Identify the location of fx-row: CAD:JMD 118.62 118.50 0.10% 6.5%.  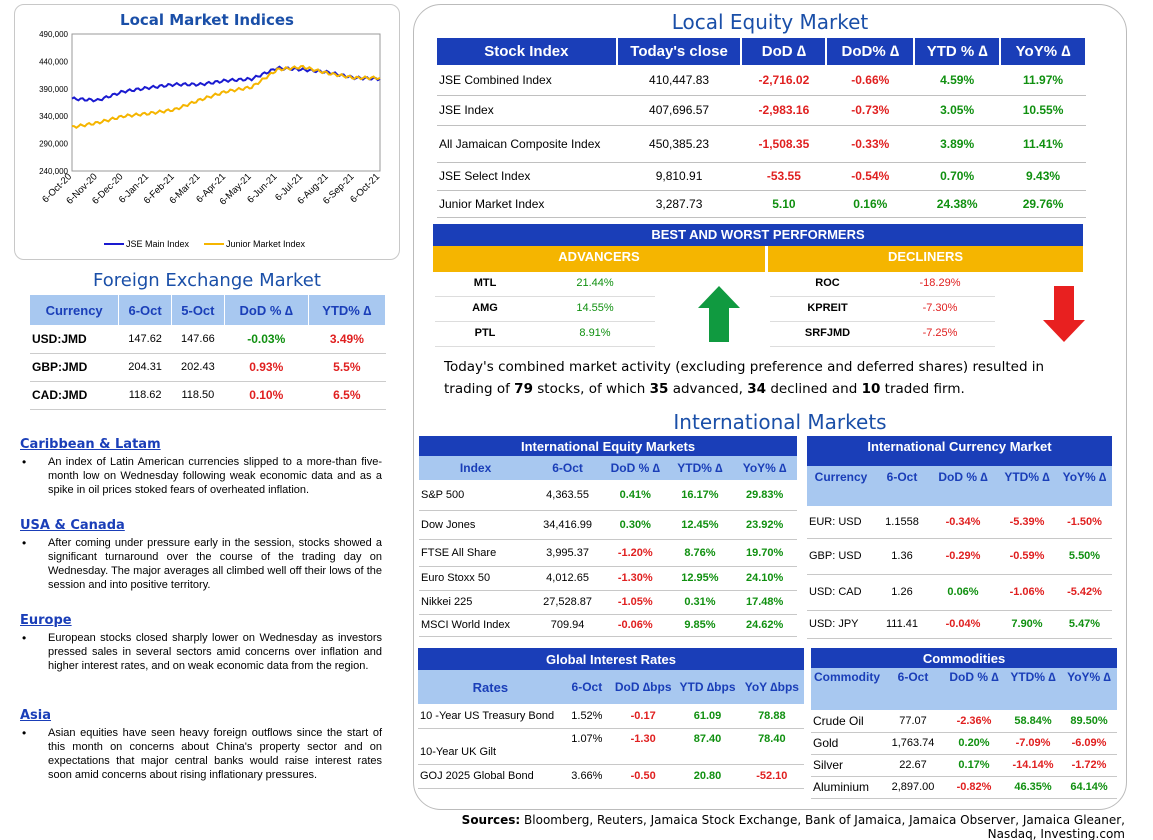
(208, 395).